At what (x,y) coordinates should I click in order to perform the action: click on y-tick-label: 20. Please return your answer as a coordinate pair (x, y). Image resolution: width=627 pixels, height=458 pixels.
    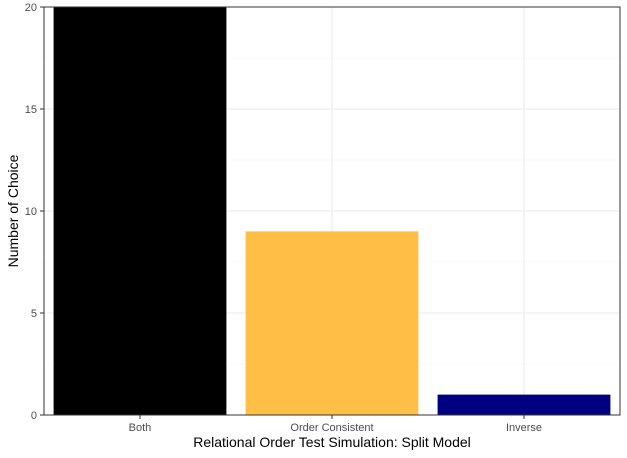
    Looking at the image, I should click on (31, 8).